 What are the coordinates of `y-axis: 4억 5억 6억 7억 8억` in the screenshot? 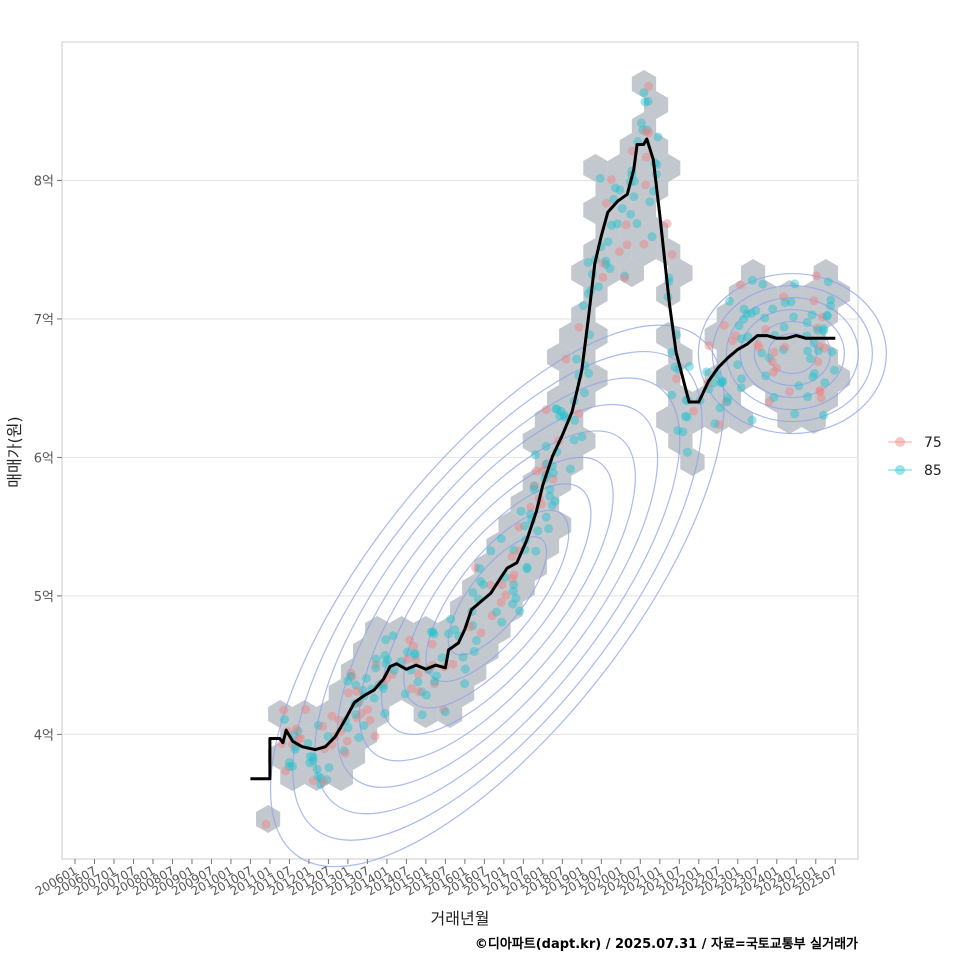 It's located at (48, 458).